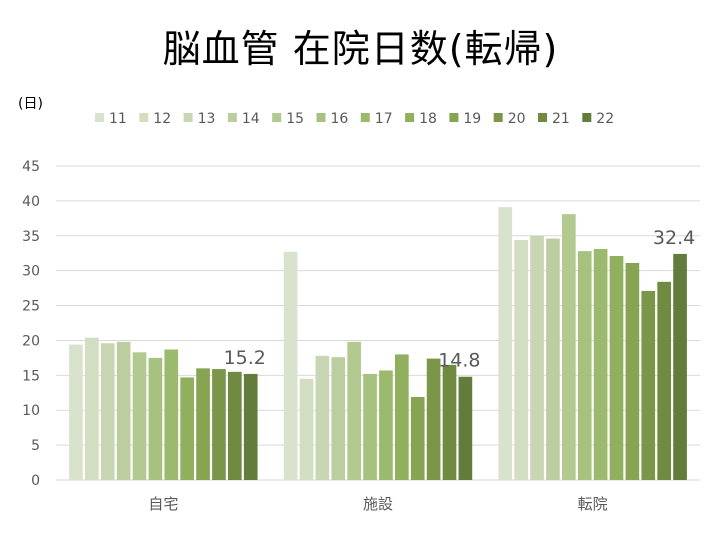  What do you see at coordinates (245, 358) in the screenshot?
I see `data-label: 15.2` at bounding box center [245, 358].